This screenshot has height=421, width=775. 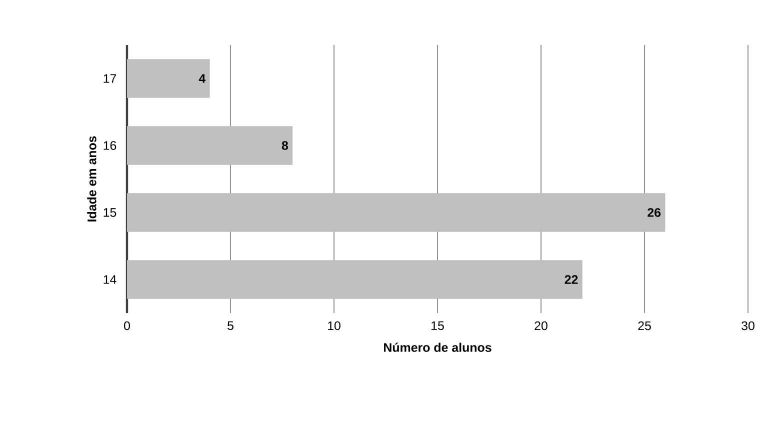 What do you see at coordinates (127, 325) in the screenshot?
I see `x-tick-label: 0` at bounding box center [127, 325].